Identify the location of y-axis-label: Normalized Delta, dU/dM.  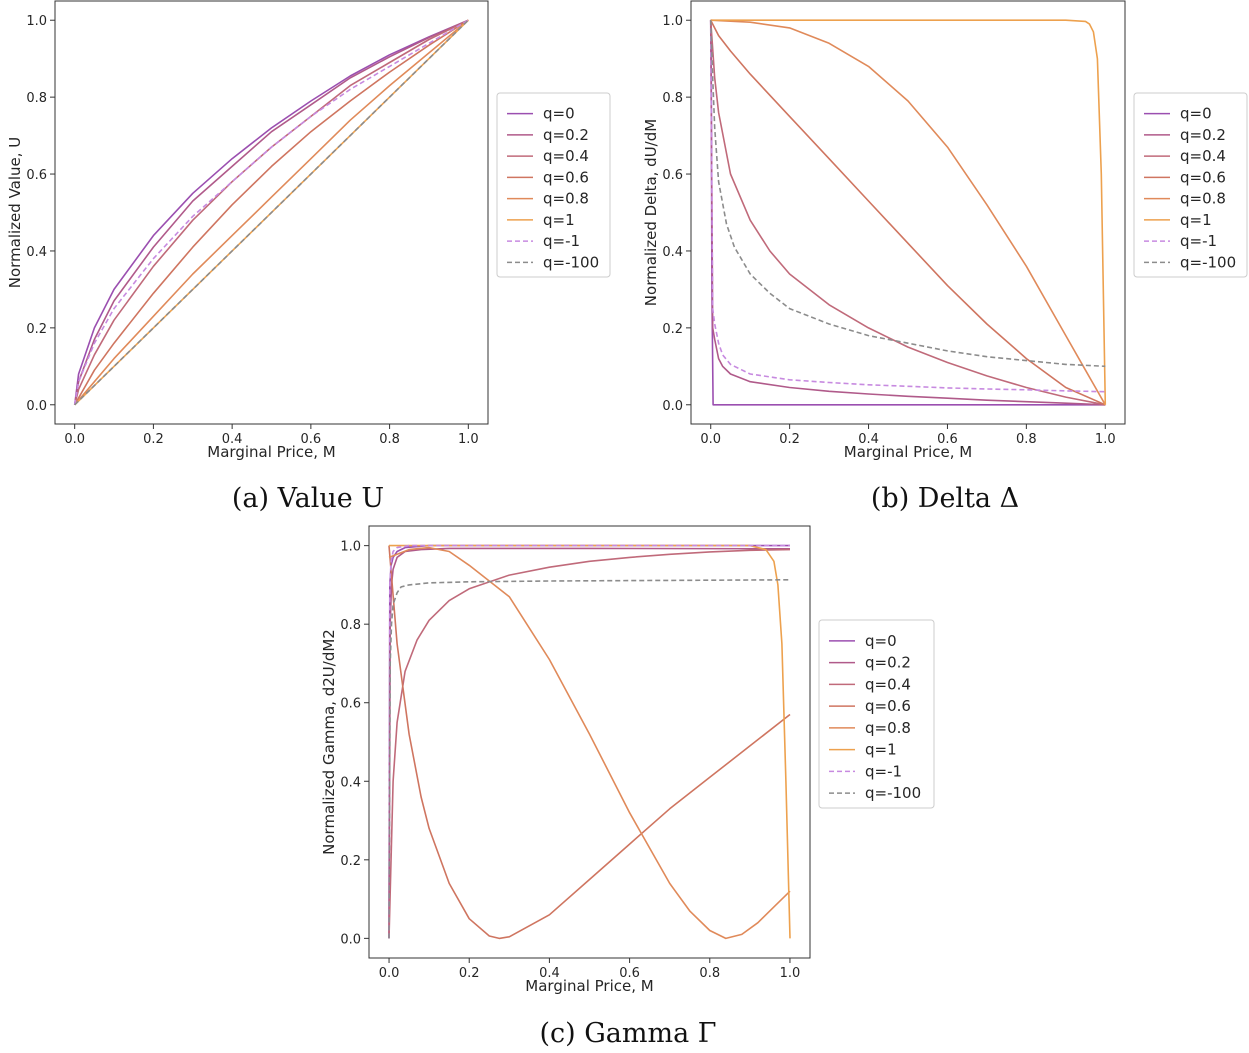
(651, 212).